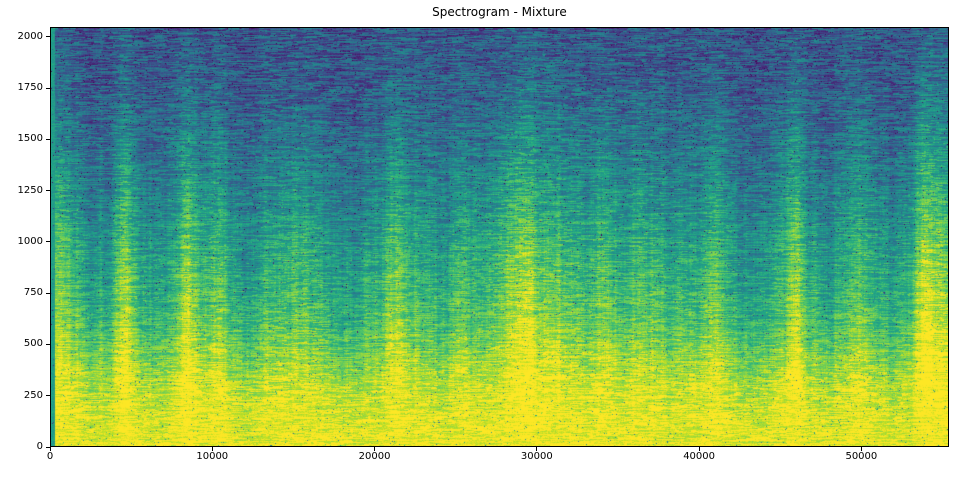 The height and width of the screenshot is (480, 960). Describe the element at coordinates (30, 139) in the screenshot. I see `y-tick-label-6: 1500` at that location.